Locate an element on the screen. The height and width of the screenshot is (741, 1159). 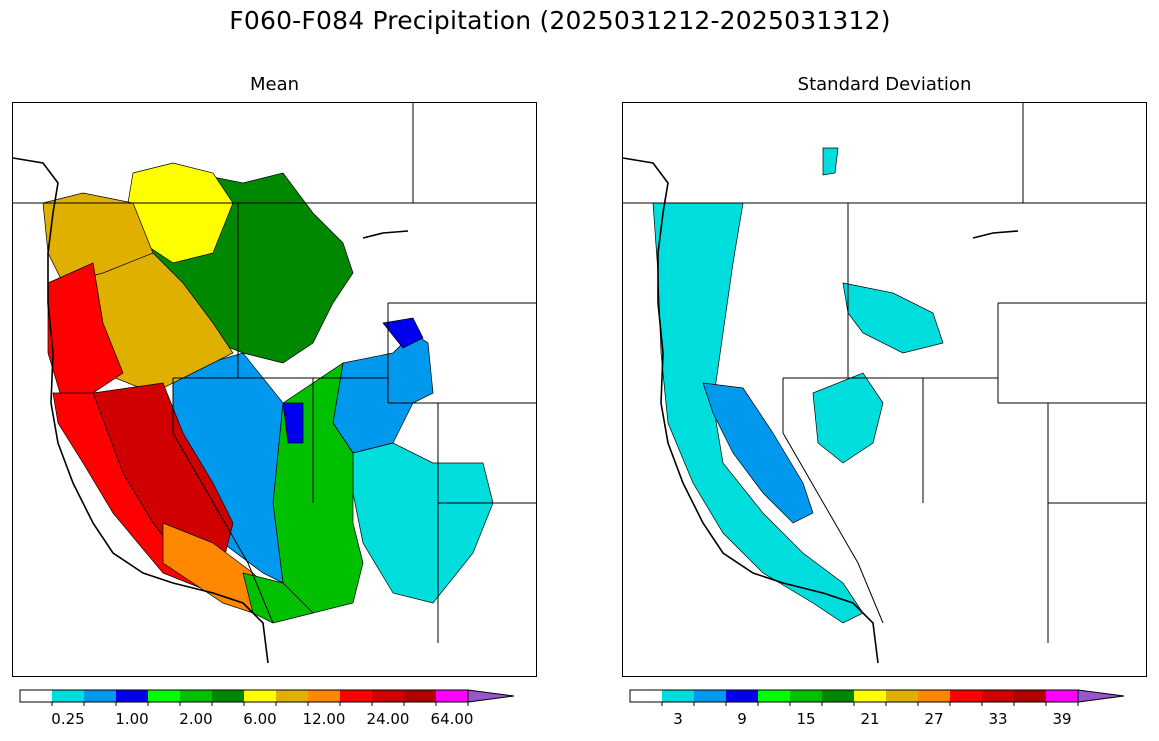
map-region-northern-california-coast is located at coordinates (85, 333).